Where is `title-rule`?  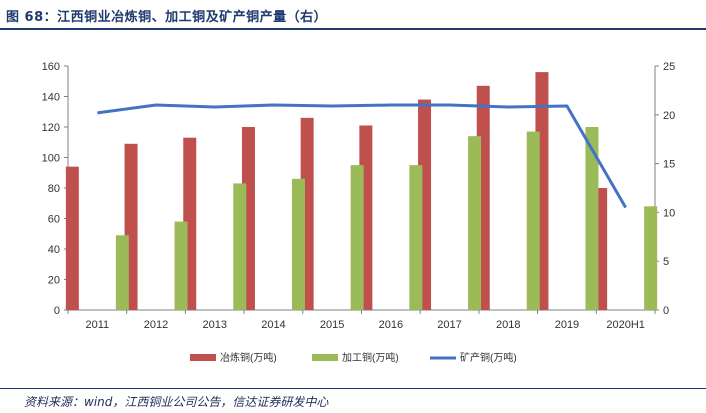
title-rule is located at coordinates (353, 29).